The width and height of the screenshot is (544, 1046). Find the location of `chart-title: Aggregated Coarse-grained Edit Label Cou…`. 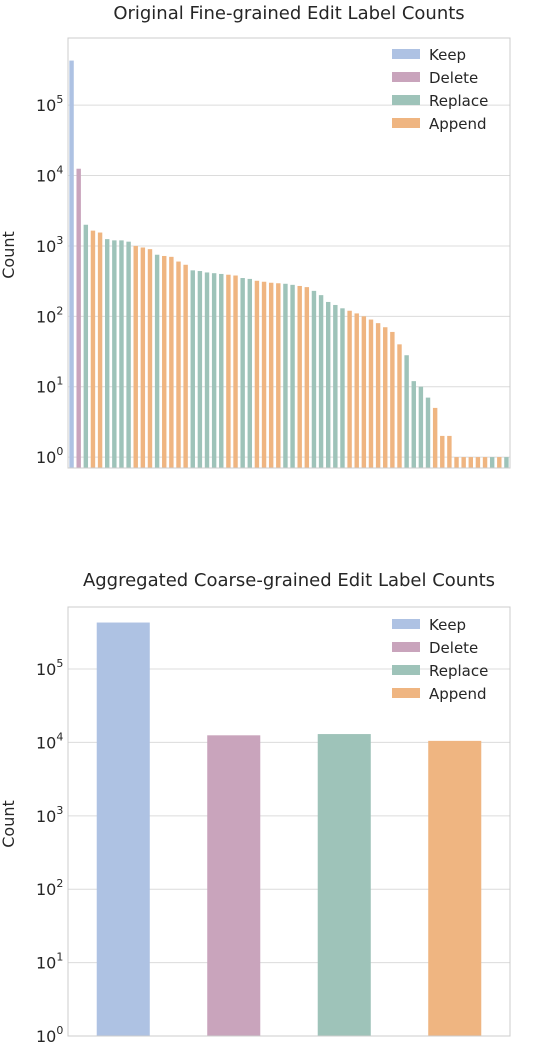

chart-title: Aggregated Coarse-grained Edit Label Cou… is located at coordinates (289, 580).